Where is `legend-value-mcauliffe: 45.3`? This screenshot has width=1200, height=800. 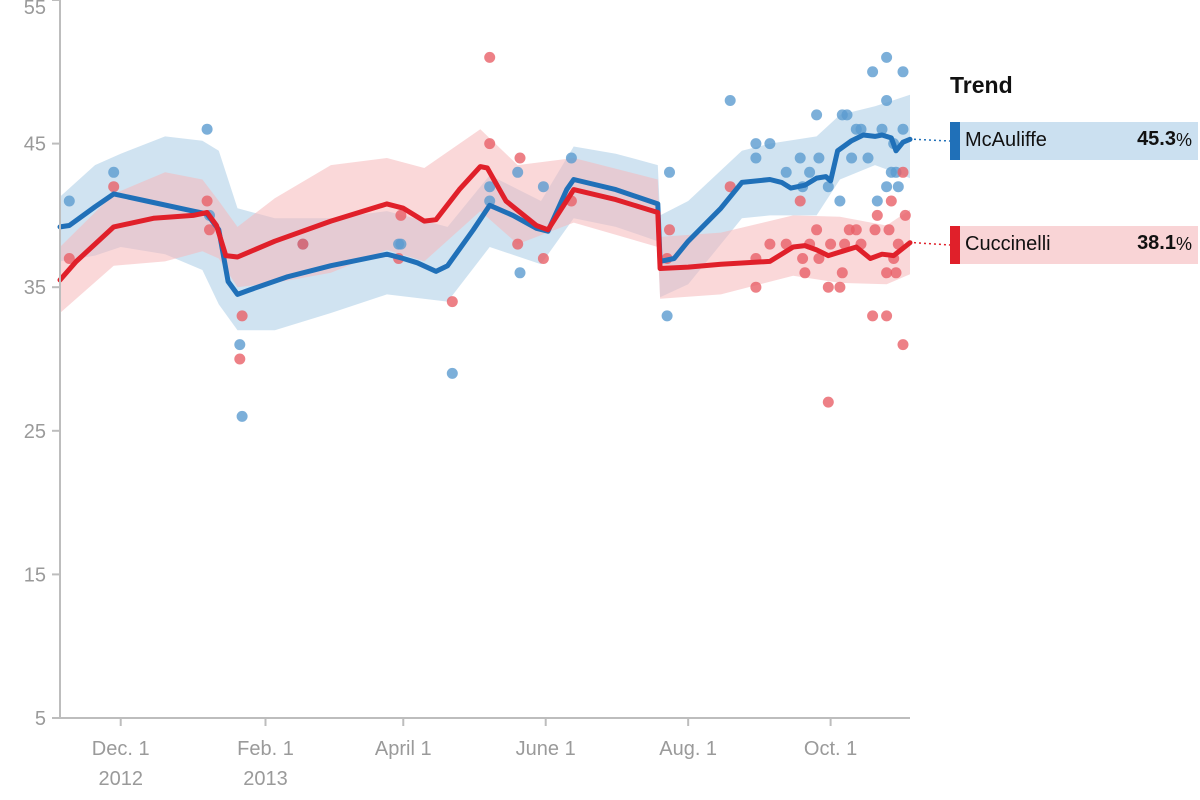
legend-value-mcauliffe: 45.3 is located at coordinates (1156, 139).